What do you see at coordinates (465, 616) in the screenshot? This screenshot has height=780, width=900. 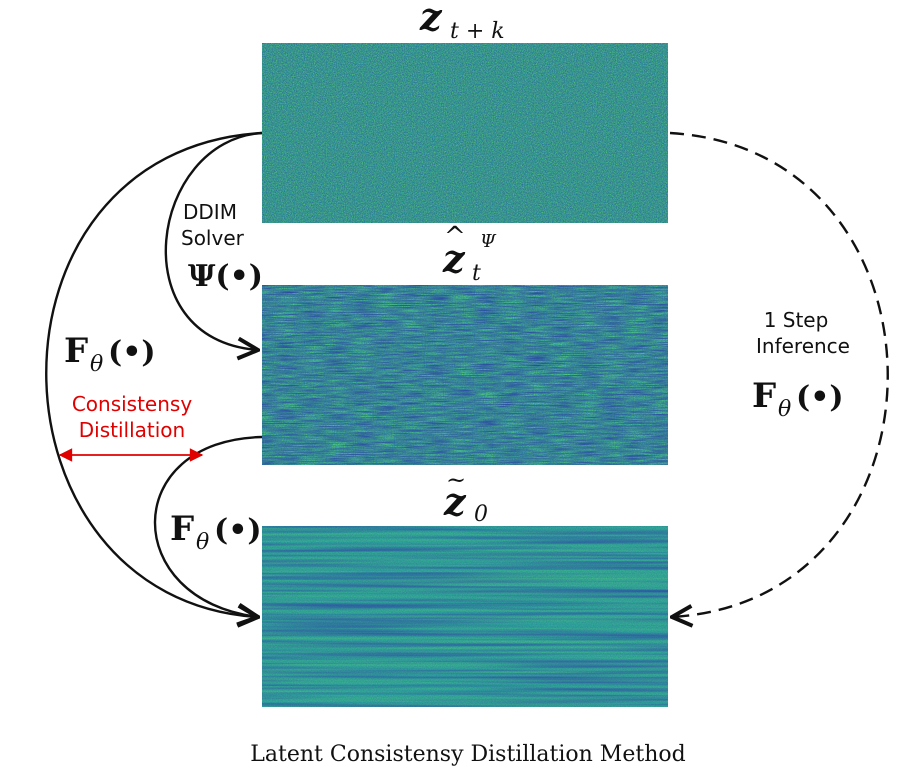 I see `panel-bottom-latent` at bounding box center [465, 616].